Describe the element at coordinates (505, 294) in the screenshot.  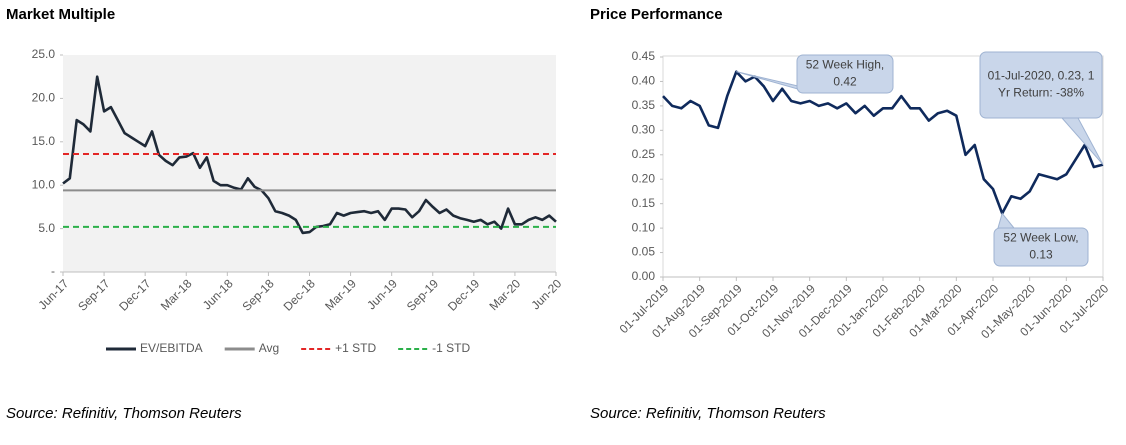
I see `x-tick-label: Mar-20` at that location.